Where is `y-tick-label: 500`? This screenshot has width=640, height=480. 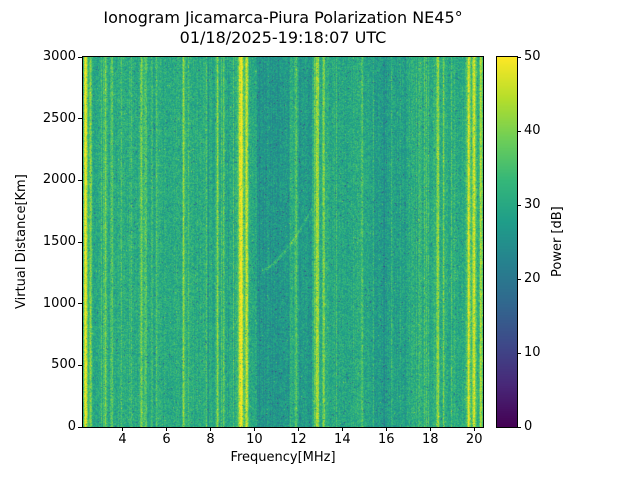
y-tick-label: 500 is located at coordinates (63, 365).